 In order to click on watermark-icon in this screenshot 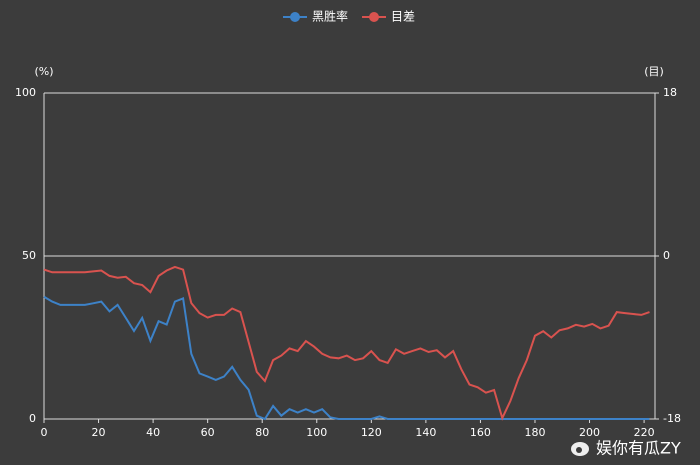, I will do `click(580, 449)`.